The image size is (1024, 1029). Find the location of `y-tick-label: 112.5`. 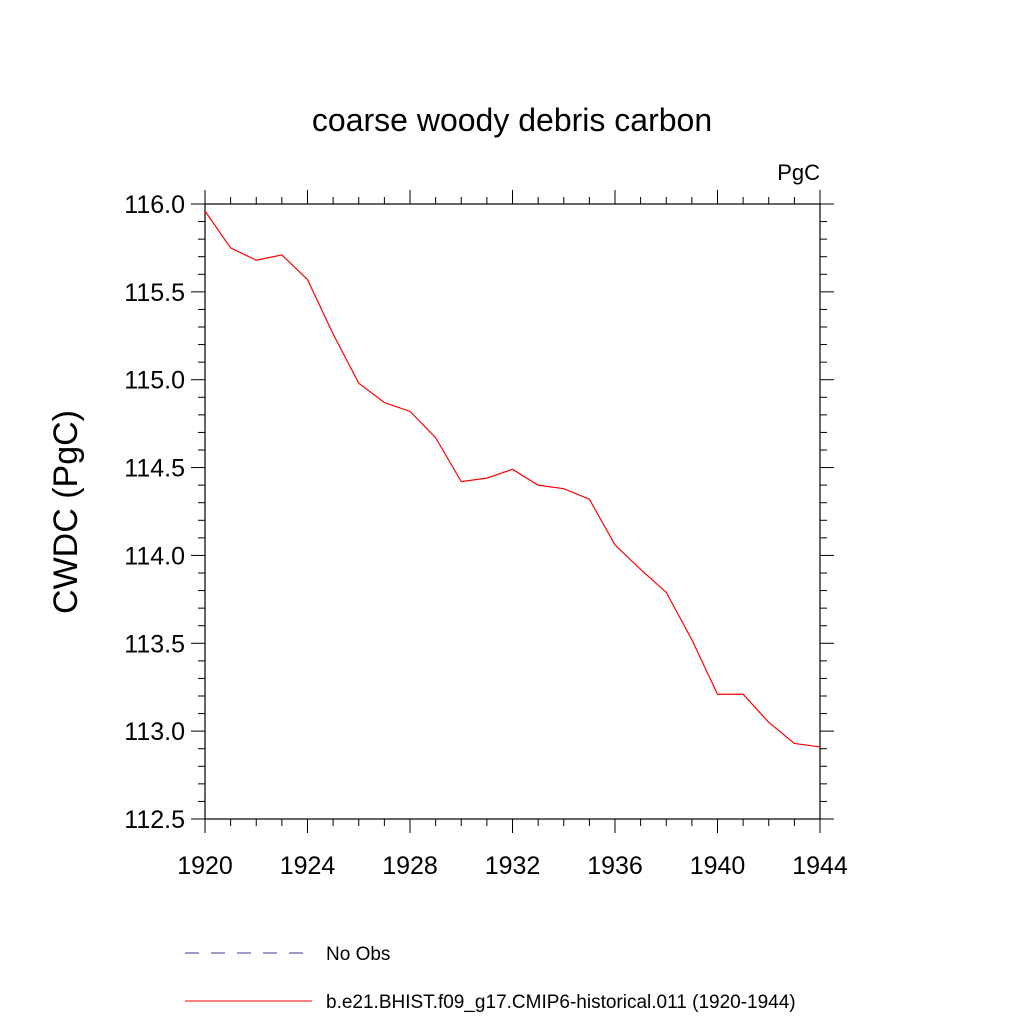

y-tick-label: 112.5 is located at coordinates (154, 820).